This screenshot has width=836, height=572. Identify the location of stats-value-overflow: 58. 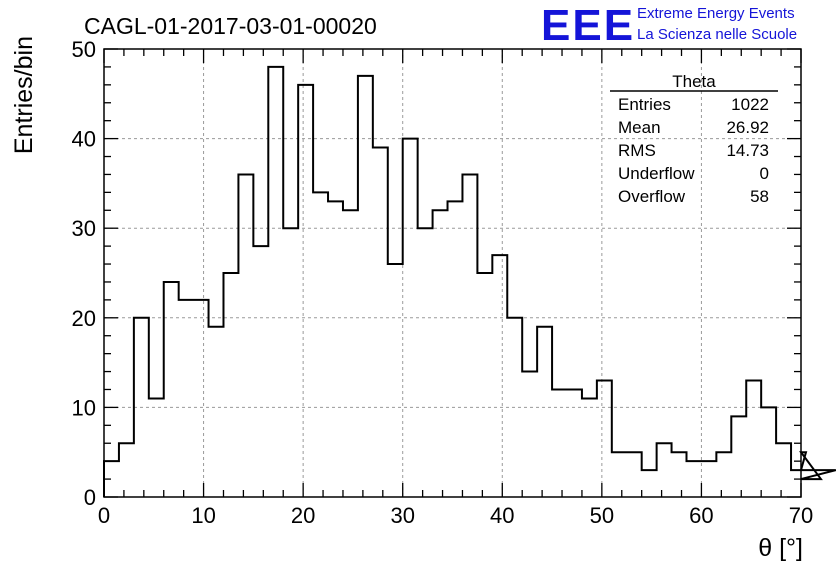
(759, 196).